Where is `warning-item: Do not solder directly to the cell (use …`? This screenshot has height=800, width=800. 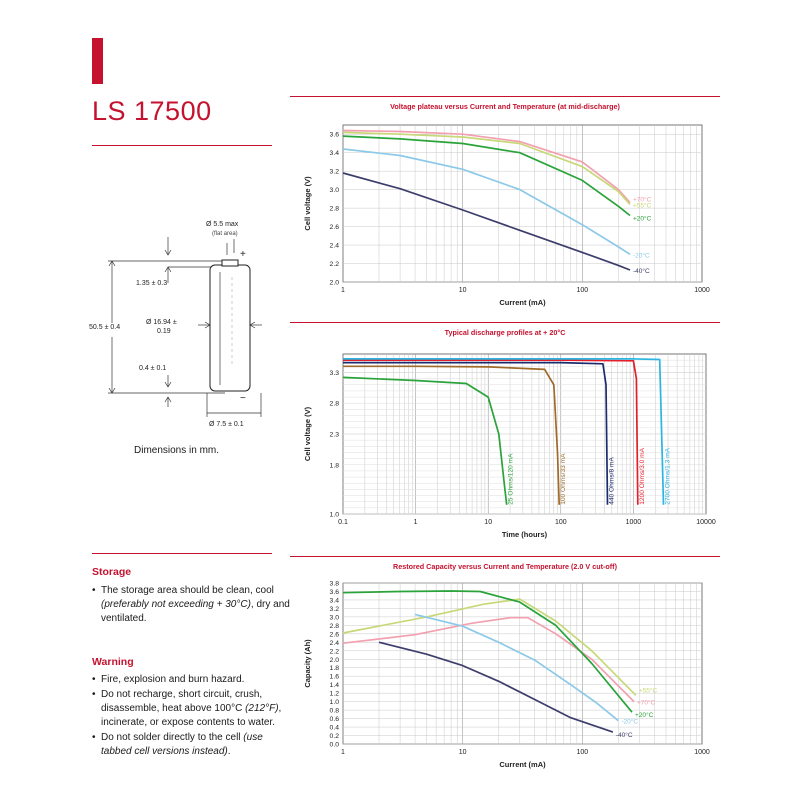
warning-item: Do not solder directly to the cell (use … is located at coordinates (192, 745).